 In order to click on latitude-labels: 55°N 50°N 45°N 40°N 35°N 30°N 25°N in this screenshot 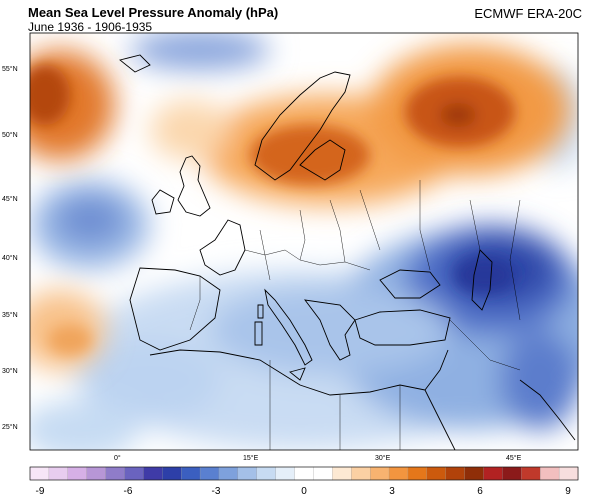, I will do `click(10, 248)`.